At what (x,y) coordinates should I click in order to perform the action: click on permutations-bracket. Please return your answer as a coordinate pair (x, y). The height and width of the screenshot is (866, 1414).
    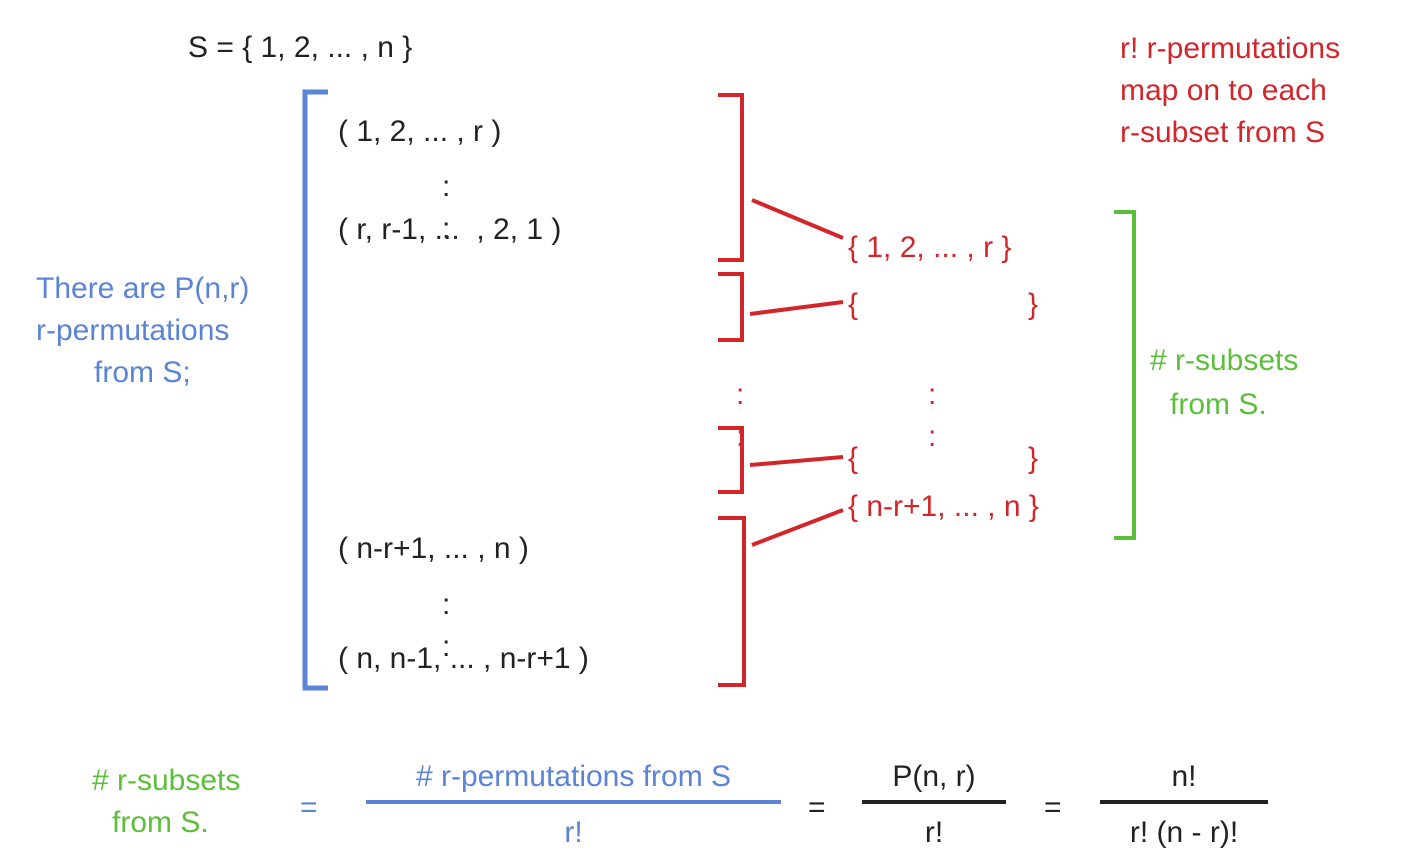
    Looking at the image, I should click on (315, 390).